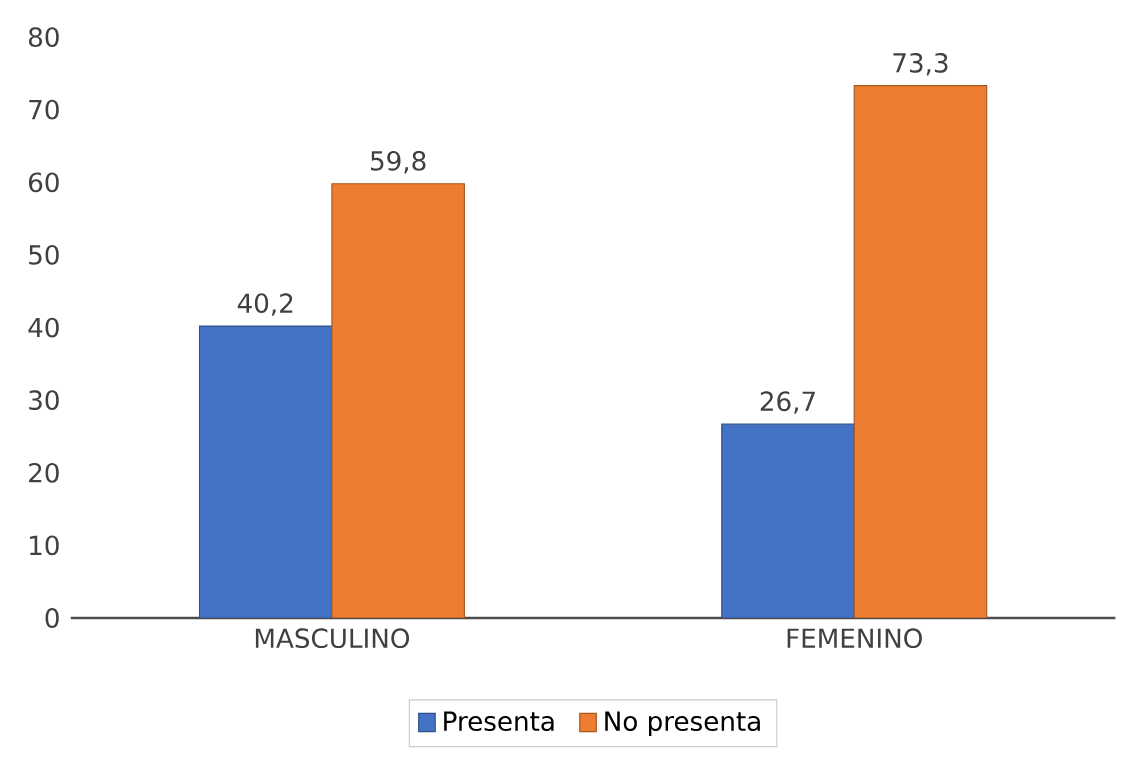 The width and height of the screenshot is (1134, 765). Describe the element at coordinates (920, 64) in the screenshot. I see `data-label: 73,3` at that location.